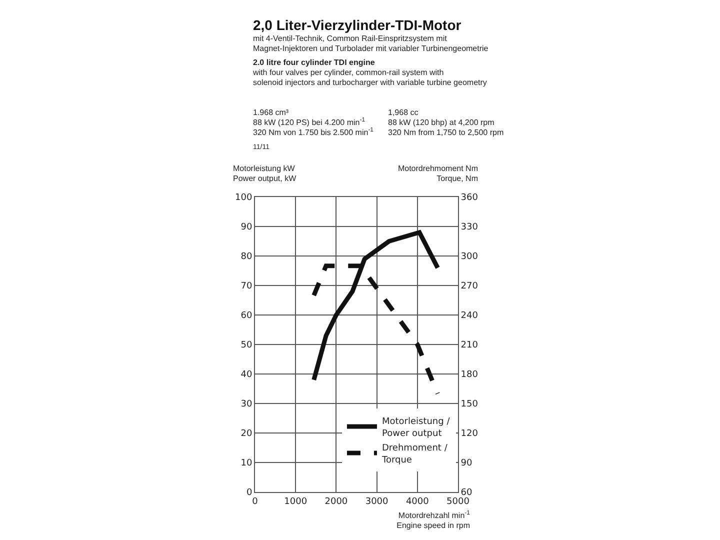  What do you see at coordinates (249, 493) in the screenshot?
I see `y-tick-label: 0` at bounding box center [249, 493].